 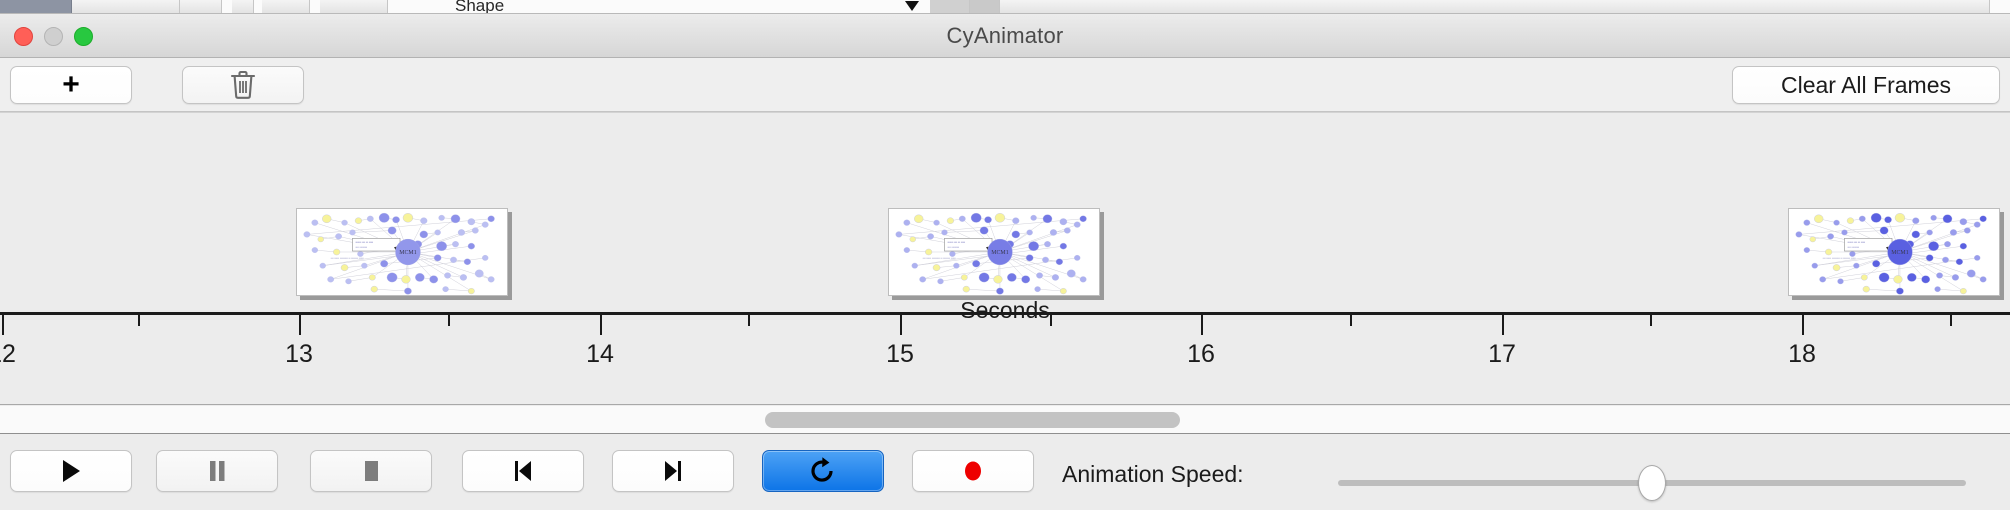 I want to click on skip-back-icon, so click(x=523, y=471).